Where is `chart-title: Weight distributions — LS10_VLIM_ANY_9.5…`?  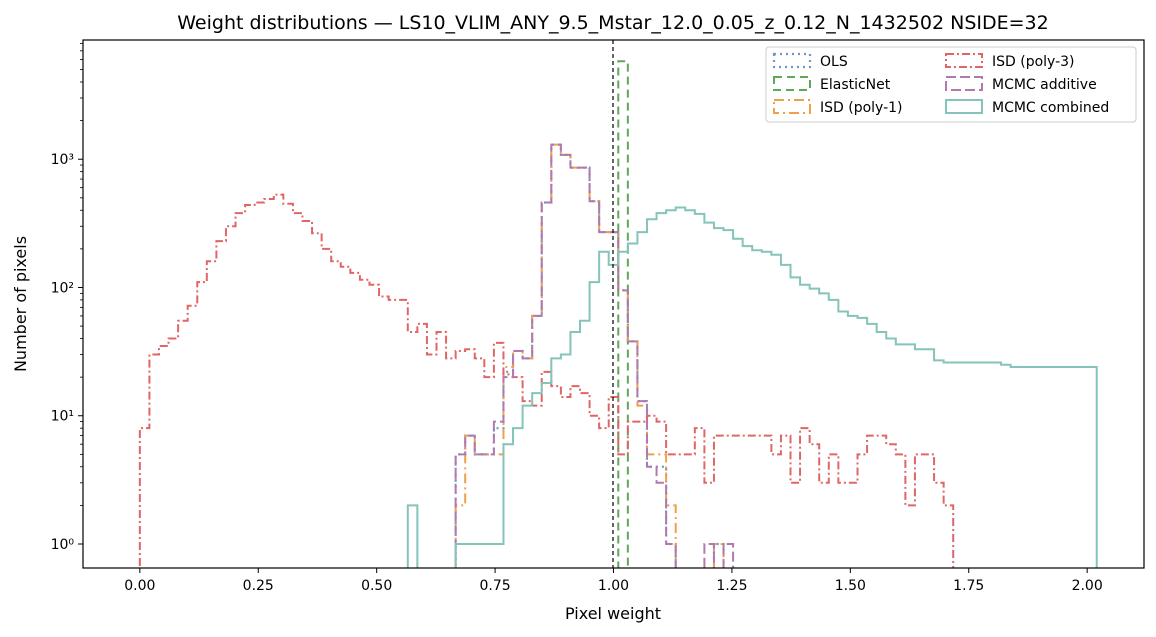 chart-title: Weight distributions — LS10_VLIM_ANY_9.5… is located at coordinates (613, 23).